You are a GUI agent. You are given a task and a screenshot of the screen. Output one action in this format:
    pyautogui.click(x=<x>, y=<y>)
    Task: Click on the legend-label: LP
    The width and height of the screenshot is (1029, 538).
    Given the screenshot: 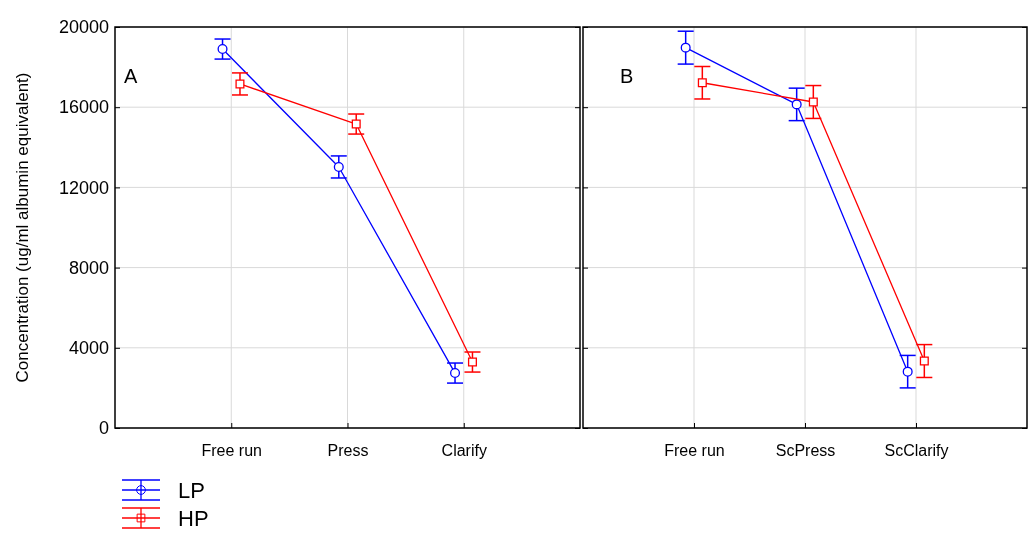 What is the action you would take?
    pyautogui.click(x=191, y=490)
    